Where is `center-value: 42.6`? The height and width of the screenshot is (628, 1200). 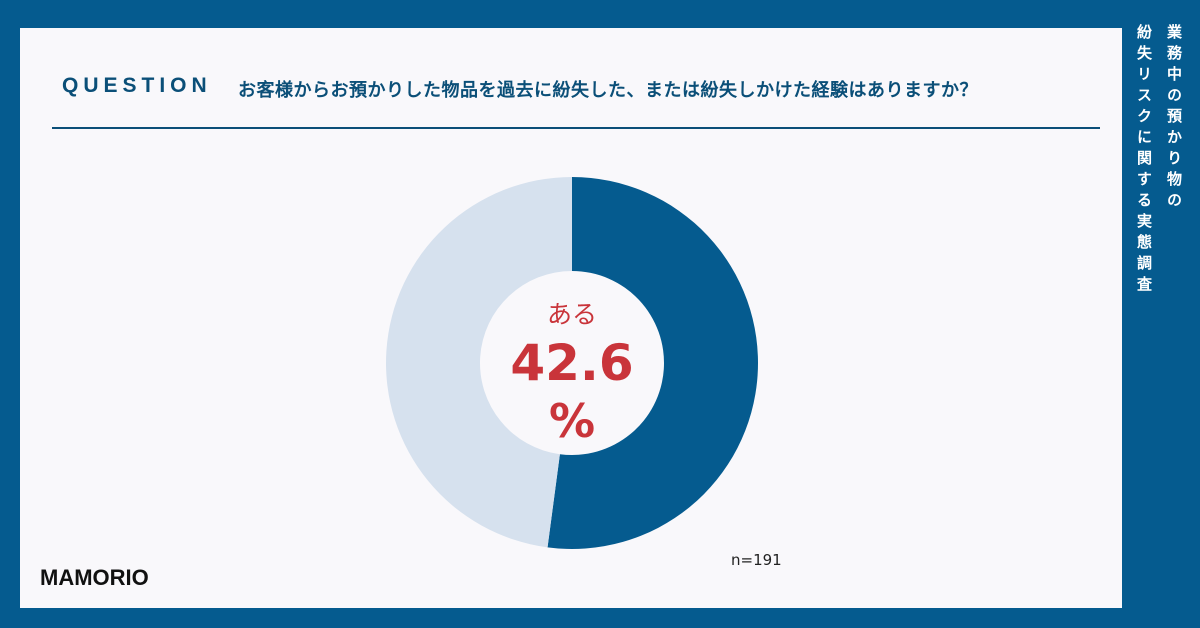 center-value: 42.6 is located at coordinates (572, 363).